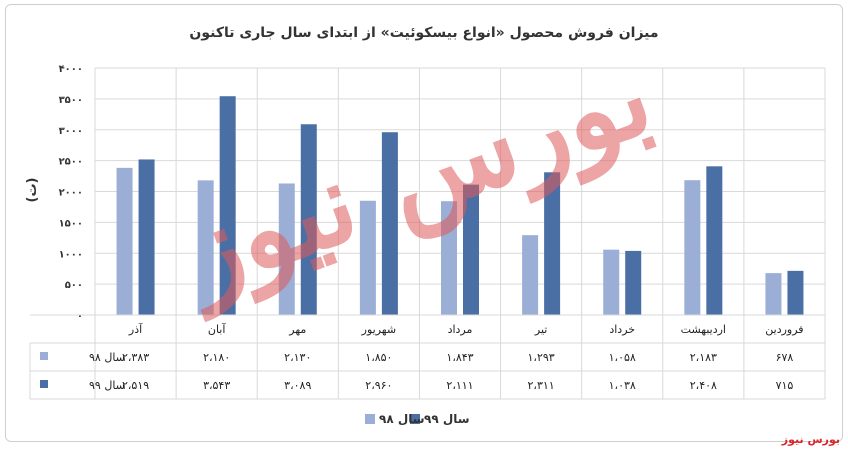 This screenshot has width=848, height=449. What do you see at coordinates (71, 254) in the screenshot?
I see `y-tick-label: ۱۰۰۰` at bounding box center [71, 254].